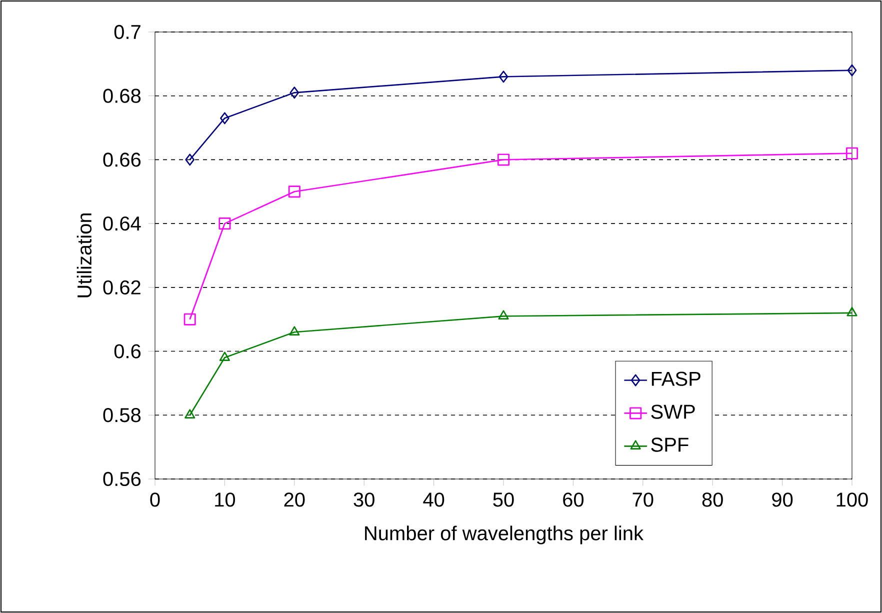 This screenshot has width=882, height=613. What do you see at coordinates (122, 223) in the screenshot?
I see `y-tick-label: 0.64` at bounding box center [122, 223].